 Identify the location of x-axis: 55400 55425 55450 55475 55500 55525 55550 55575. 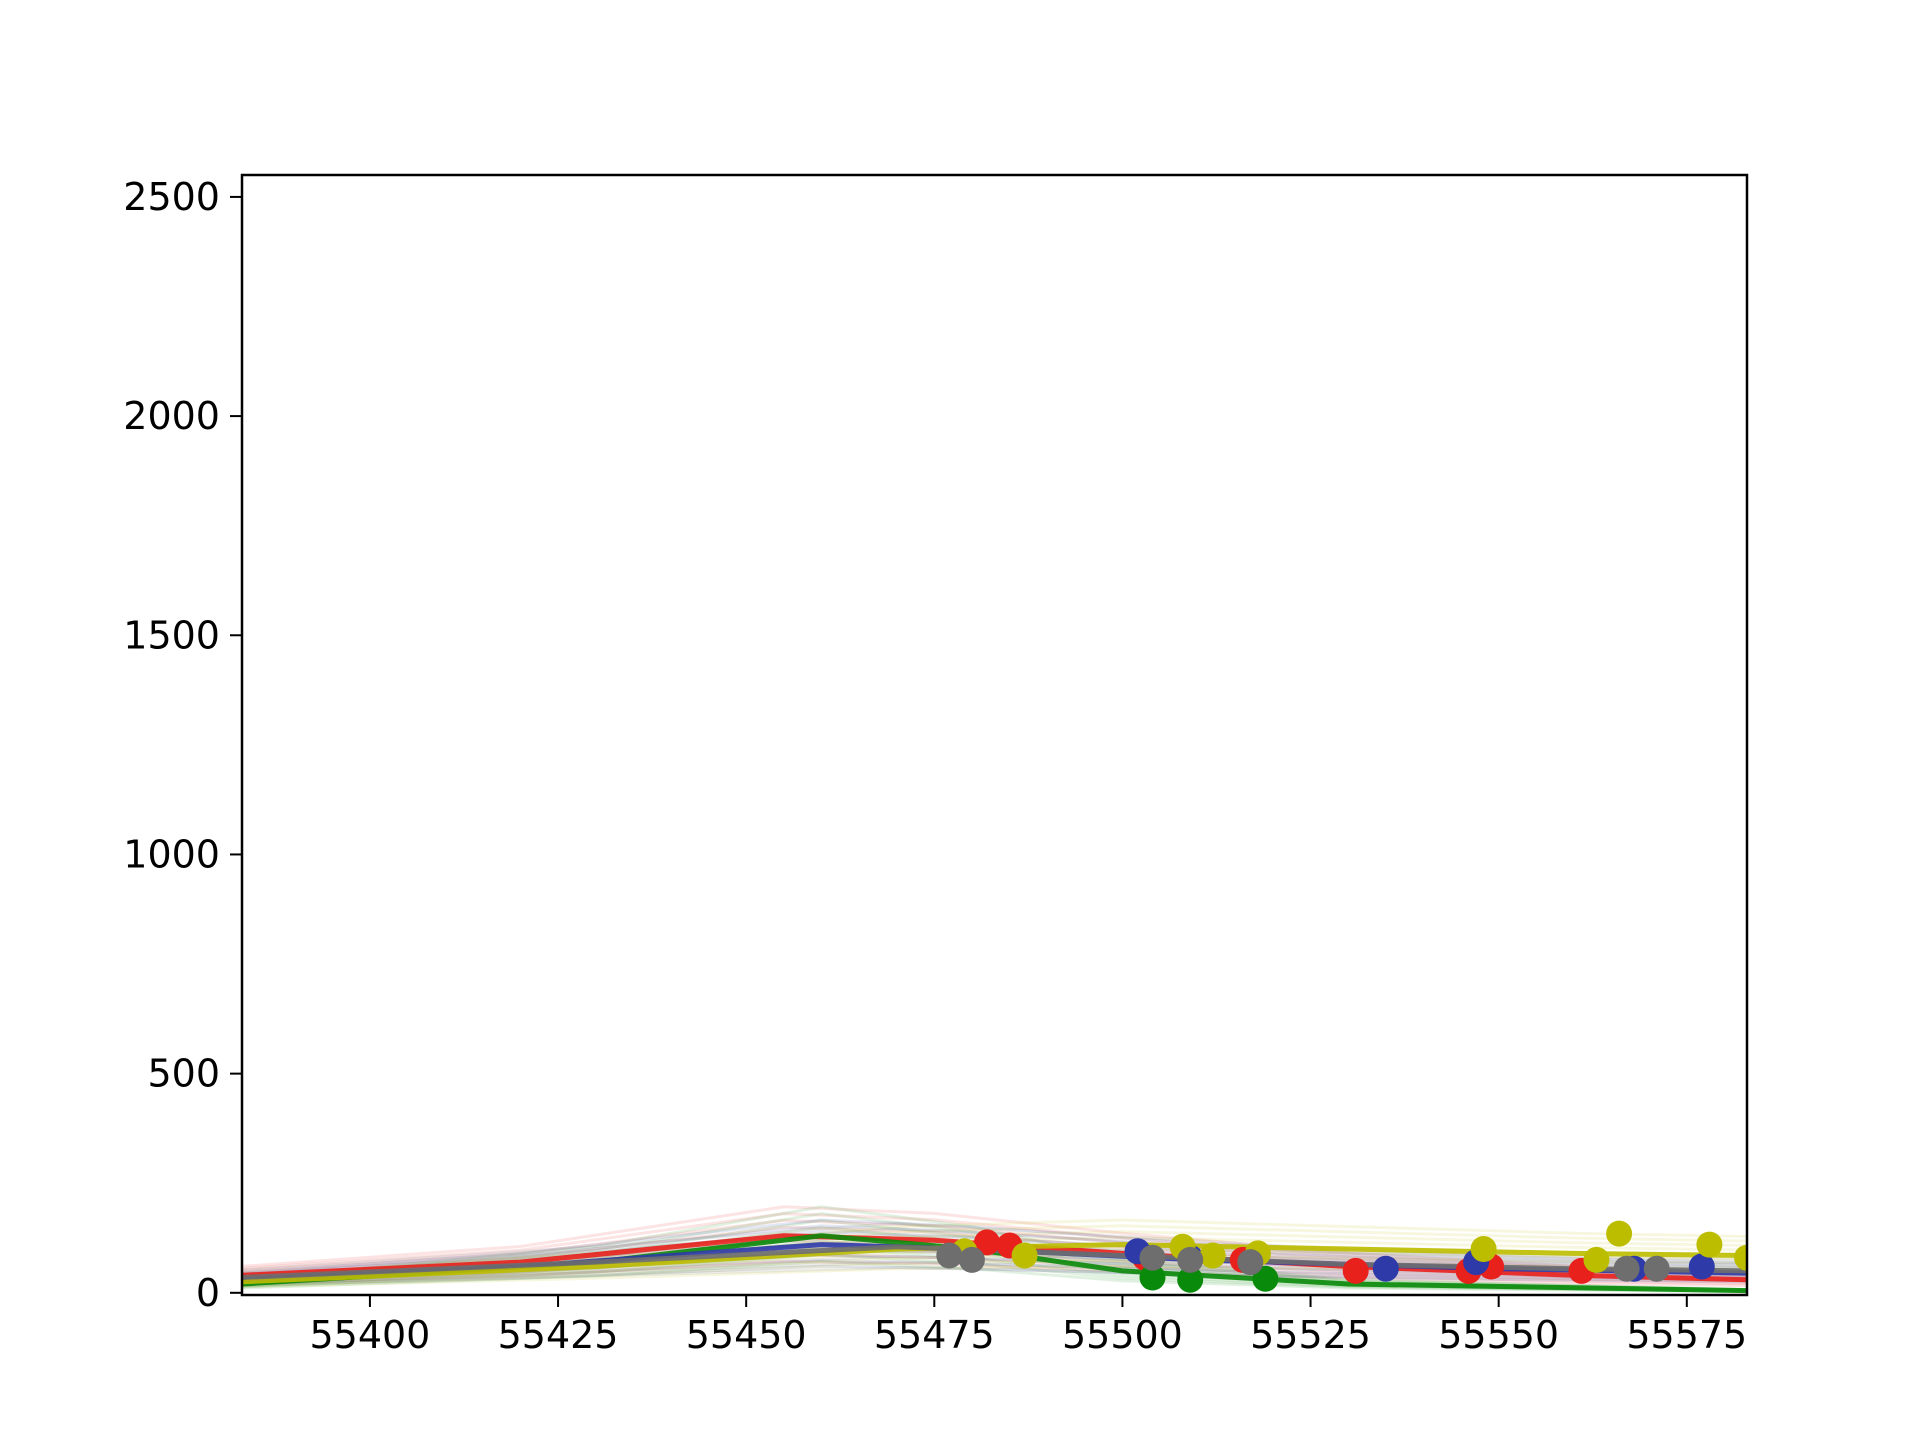
(1028, 1326).